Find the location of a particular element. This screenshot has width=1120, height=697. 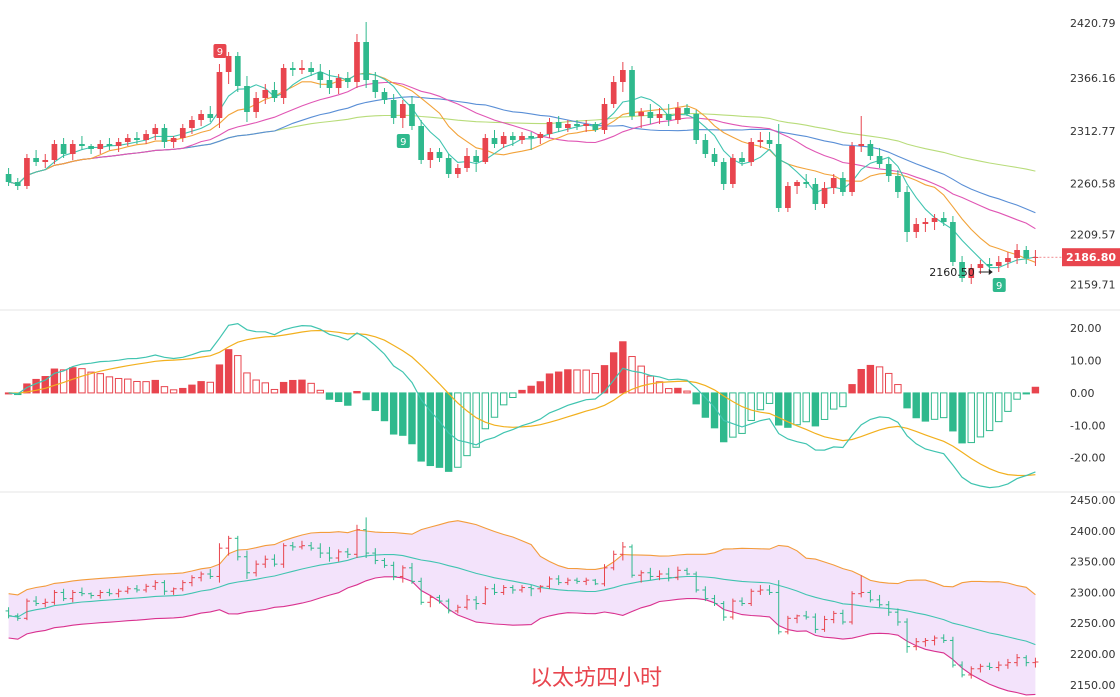

y-tick-label: 2312.77 is located at coordinates (1093, 131).